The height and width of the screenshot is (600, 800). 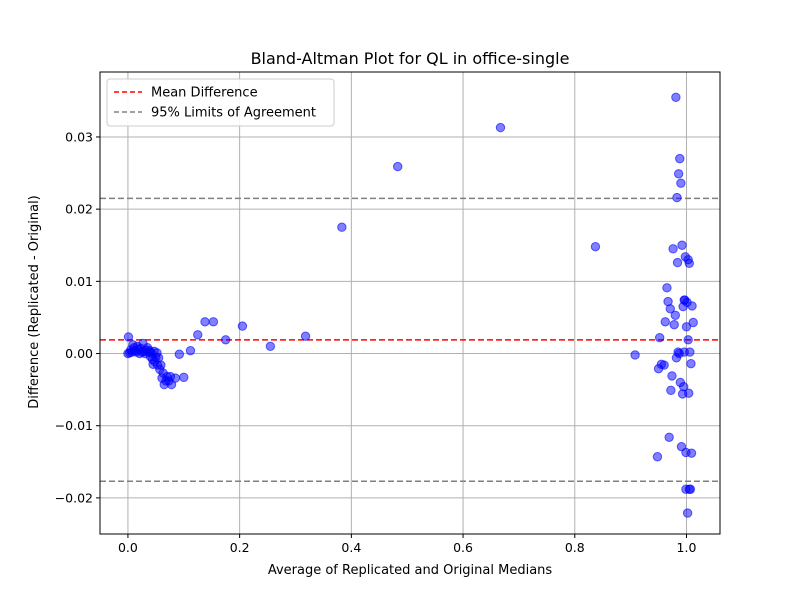 I want to click on x-tick-label: 0.2, so click(x=240, y=547).